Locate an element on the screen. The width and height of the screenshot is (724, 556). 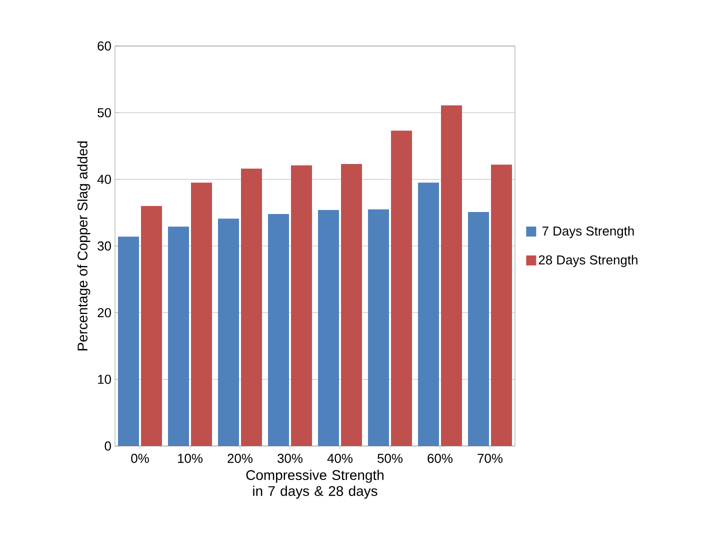
x-tick-label: 70% is located at coordinates (490, 458).